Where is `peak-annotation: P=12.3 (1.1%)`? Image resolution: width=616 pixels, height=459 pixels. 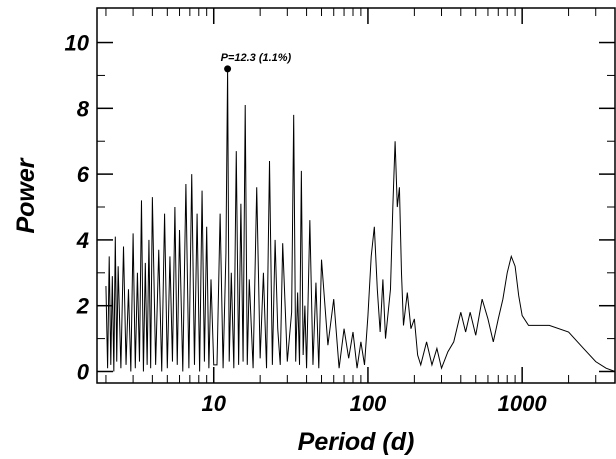 peak-annotation: P=12.3 (1.1%) is located at coordinates (256, 58).